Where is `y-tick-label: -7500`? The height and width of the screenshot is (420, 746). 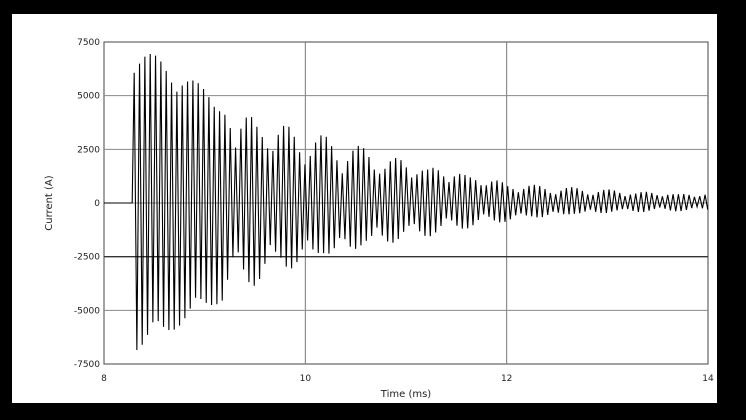 y-tick-label: -7500 is located at coordinates (87, 365).